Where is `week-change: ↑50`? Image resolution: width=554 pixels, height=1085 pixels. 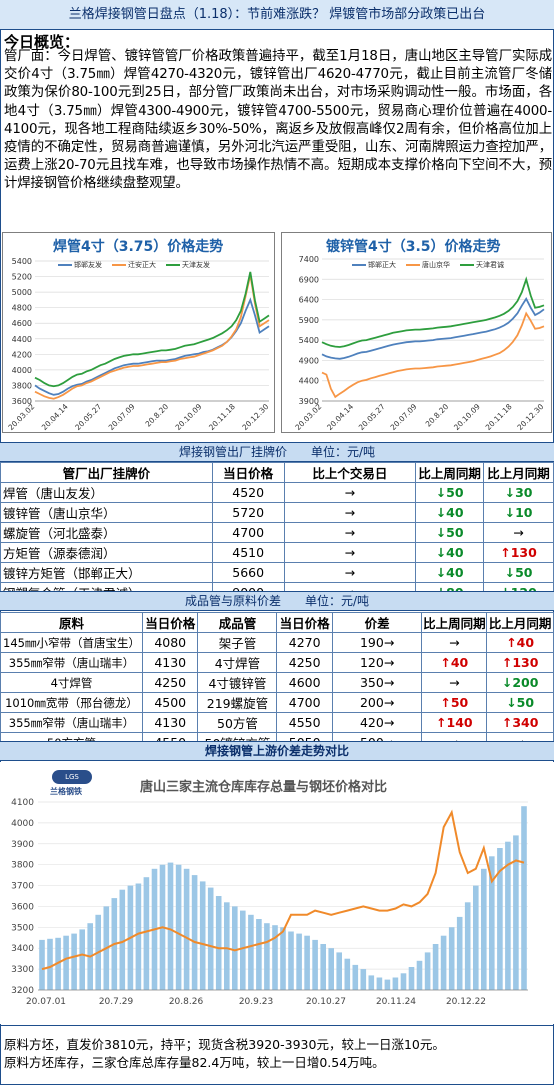 week-change: ↑50 is located at coordinates (454, 702).